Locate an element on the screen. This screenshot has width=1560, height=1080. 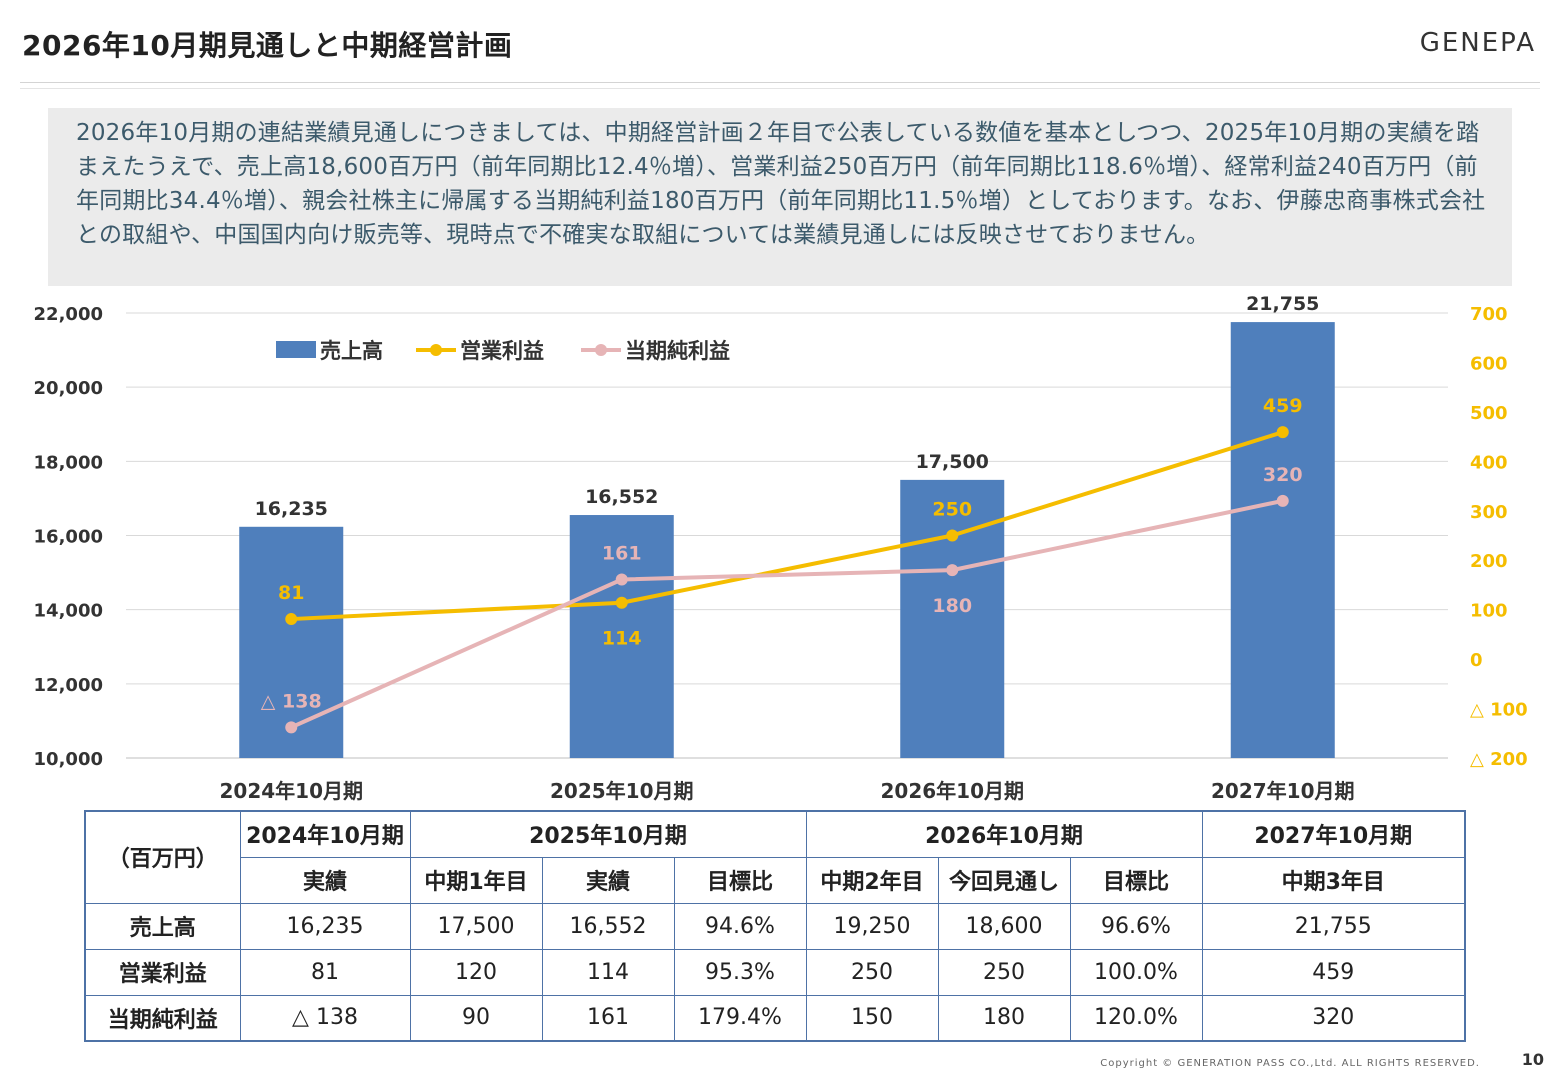
y-right-tick-label: 500 is located at coordinates (1489, 413).